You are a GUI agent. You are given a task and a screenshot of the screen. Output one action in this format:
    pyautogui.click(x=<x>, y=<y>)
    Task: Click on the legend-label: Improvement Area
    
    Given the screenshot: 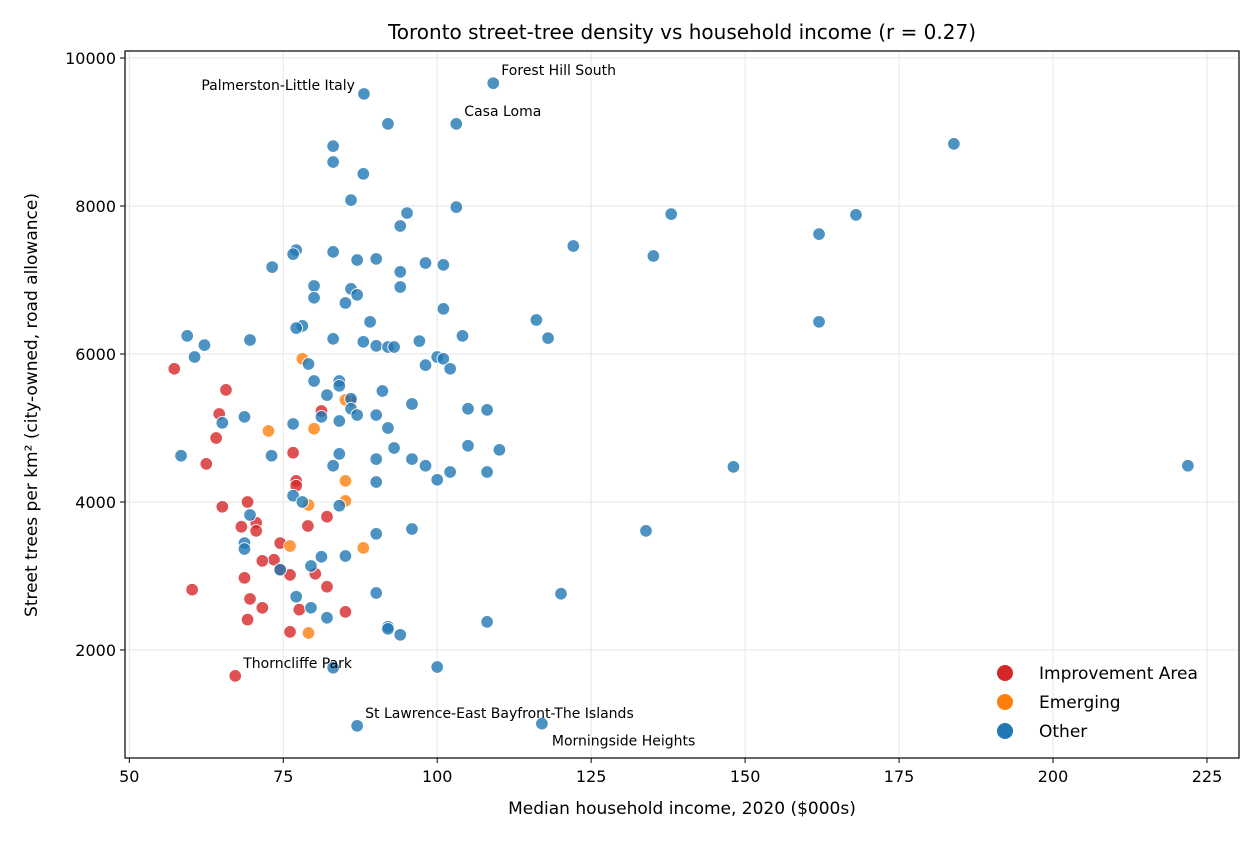 What is the action you would take?
    pyautogui.click(x=1118, y=674)
    